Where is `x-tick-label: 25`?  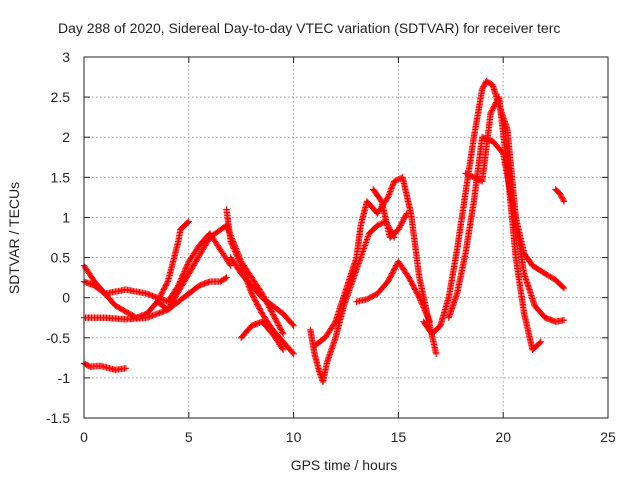 x-tick-label: 25 is located at coordinates (608, 437).